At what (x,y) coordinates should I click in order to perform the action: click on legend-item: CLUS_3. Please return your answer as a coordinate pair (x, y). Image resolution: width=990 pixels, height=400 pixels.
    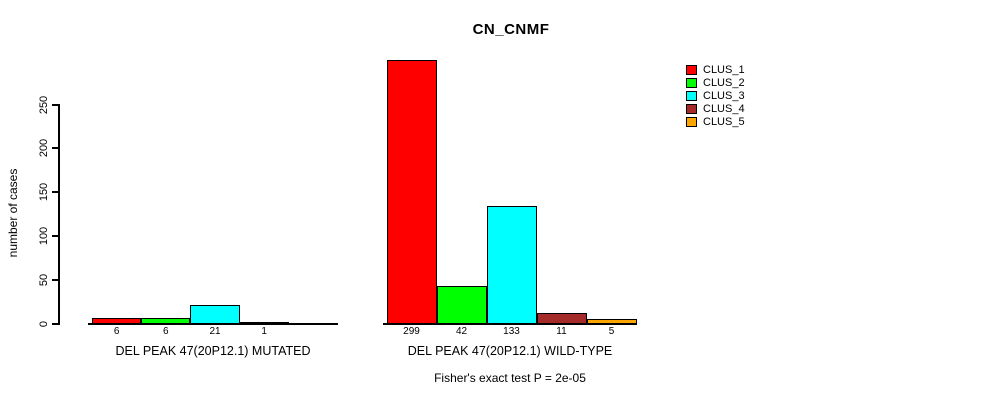
    Looking at the image, I should click on (715, 95).